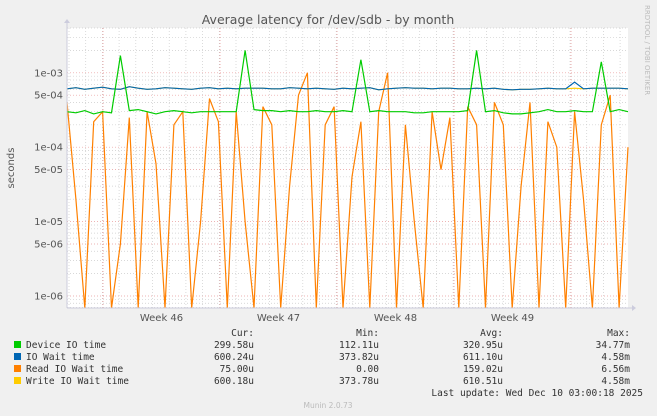 Image resolution: width=657 pixels, height=416 pixels. What do you see at coordinates (347, 86) in the screenshot?
I see `series-line-io-wait-time` at bounding box center [347, 86].